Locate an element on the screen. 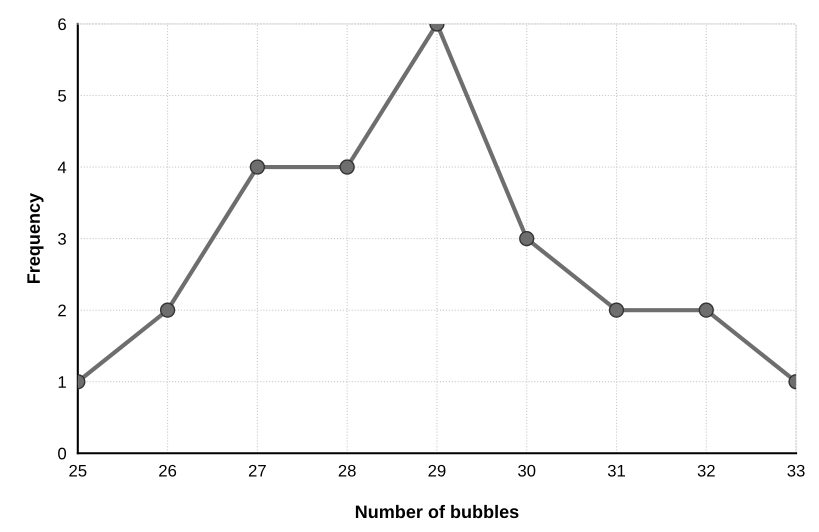 The image size is (819, 532). x-tick-label: 29 is located at coordinates (437, 470).